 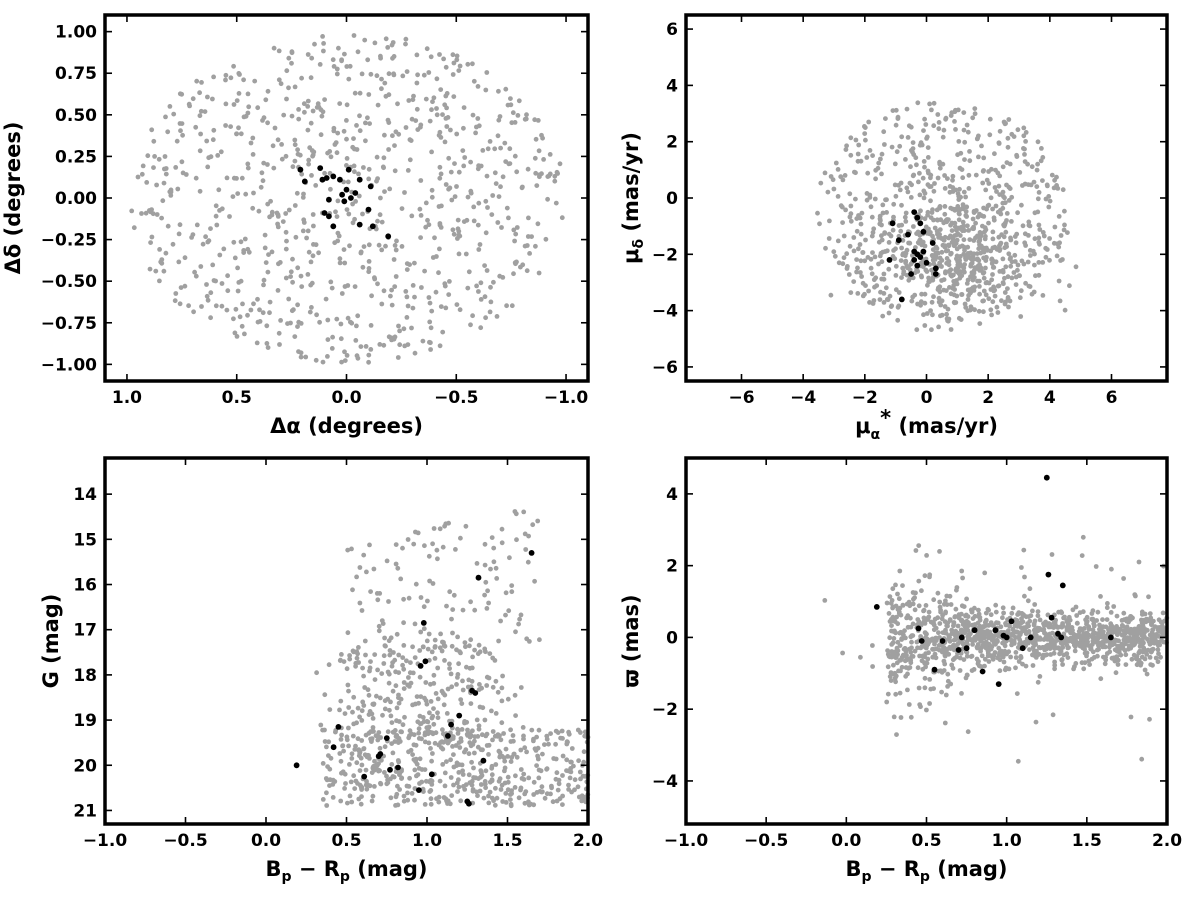 I want to click on y-tick-label: 0.50, so click(x=76, y=116).